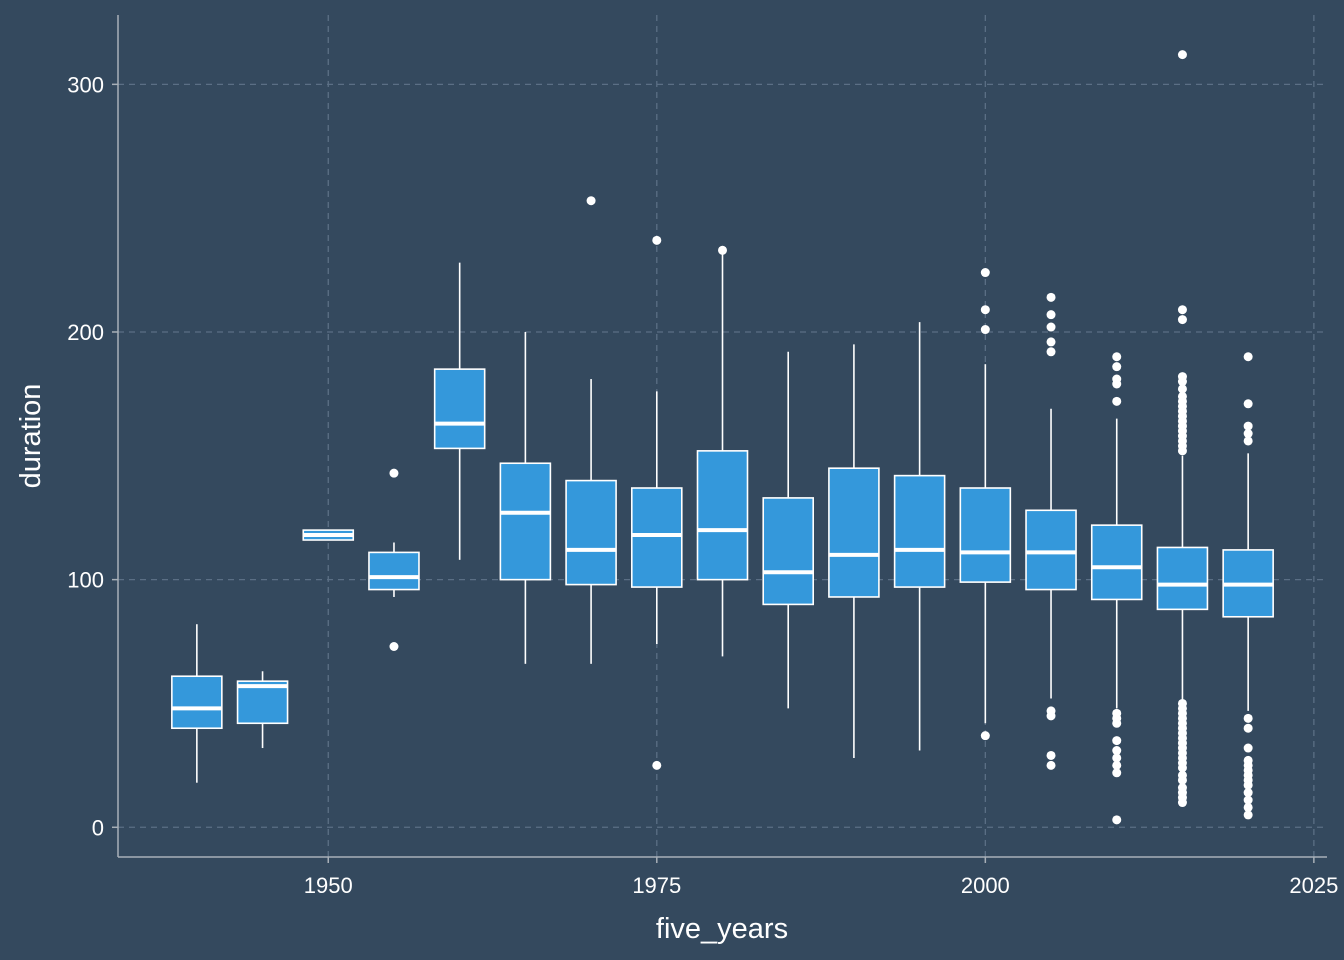  What do you see at coordinates (1313, 885) in the screenshot?
I see `x-tick-label: 2025` at bounding box center [1313, 885].